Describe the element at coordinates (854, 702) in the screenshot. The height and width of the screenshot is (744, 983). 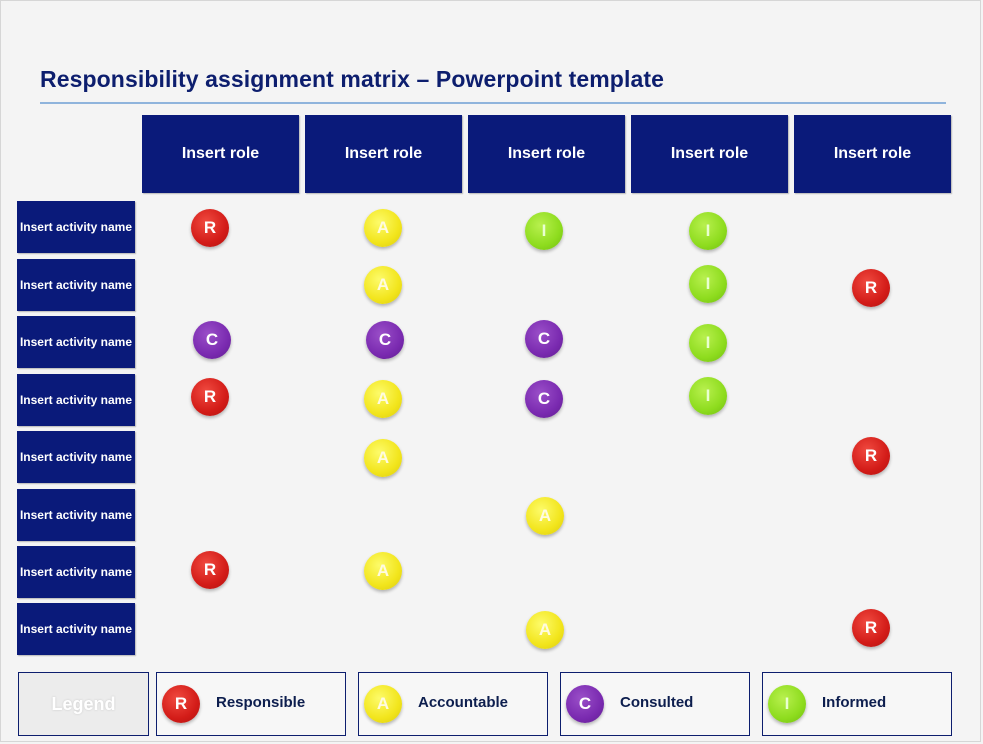
I see `legend-informed-label: Informed` at that location.